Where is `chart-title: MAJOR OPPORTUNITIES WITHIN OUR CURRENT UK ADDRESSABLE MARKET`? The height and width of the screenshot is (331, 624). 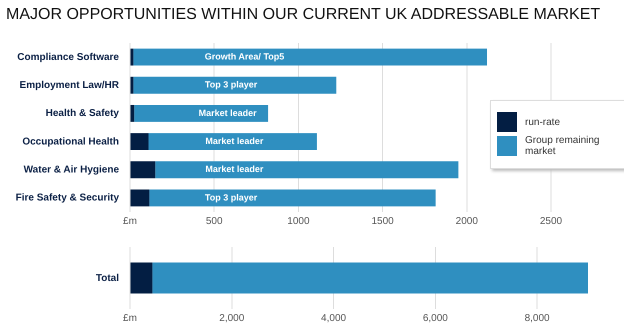 chart-title: MAJOR OPPORTUNITIES WITHIN OUR CURRENT UK ADDRESSABLE MARKET is located at coordinates (303, 15).